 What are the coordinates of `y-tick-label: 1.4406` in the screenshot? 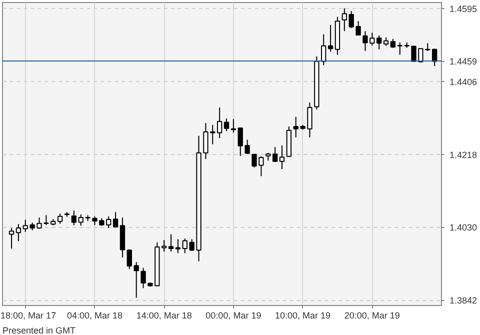 It's located at (464, 82).